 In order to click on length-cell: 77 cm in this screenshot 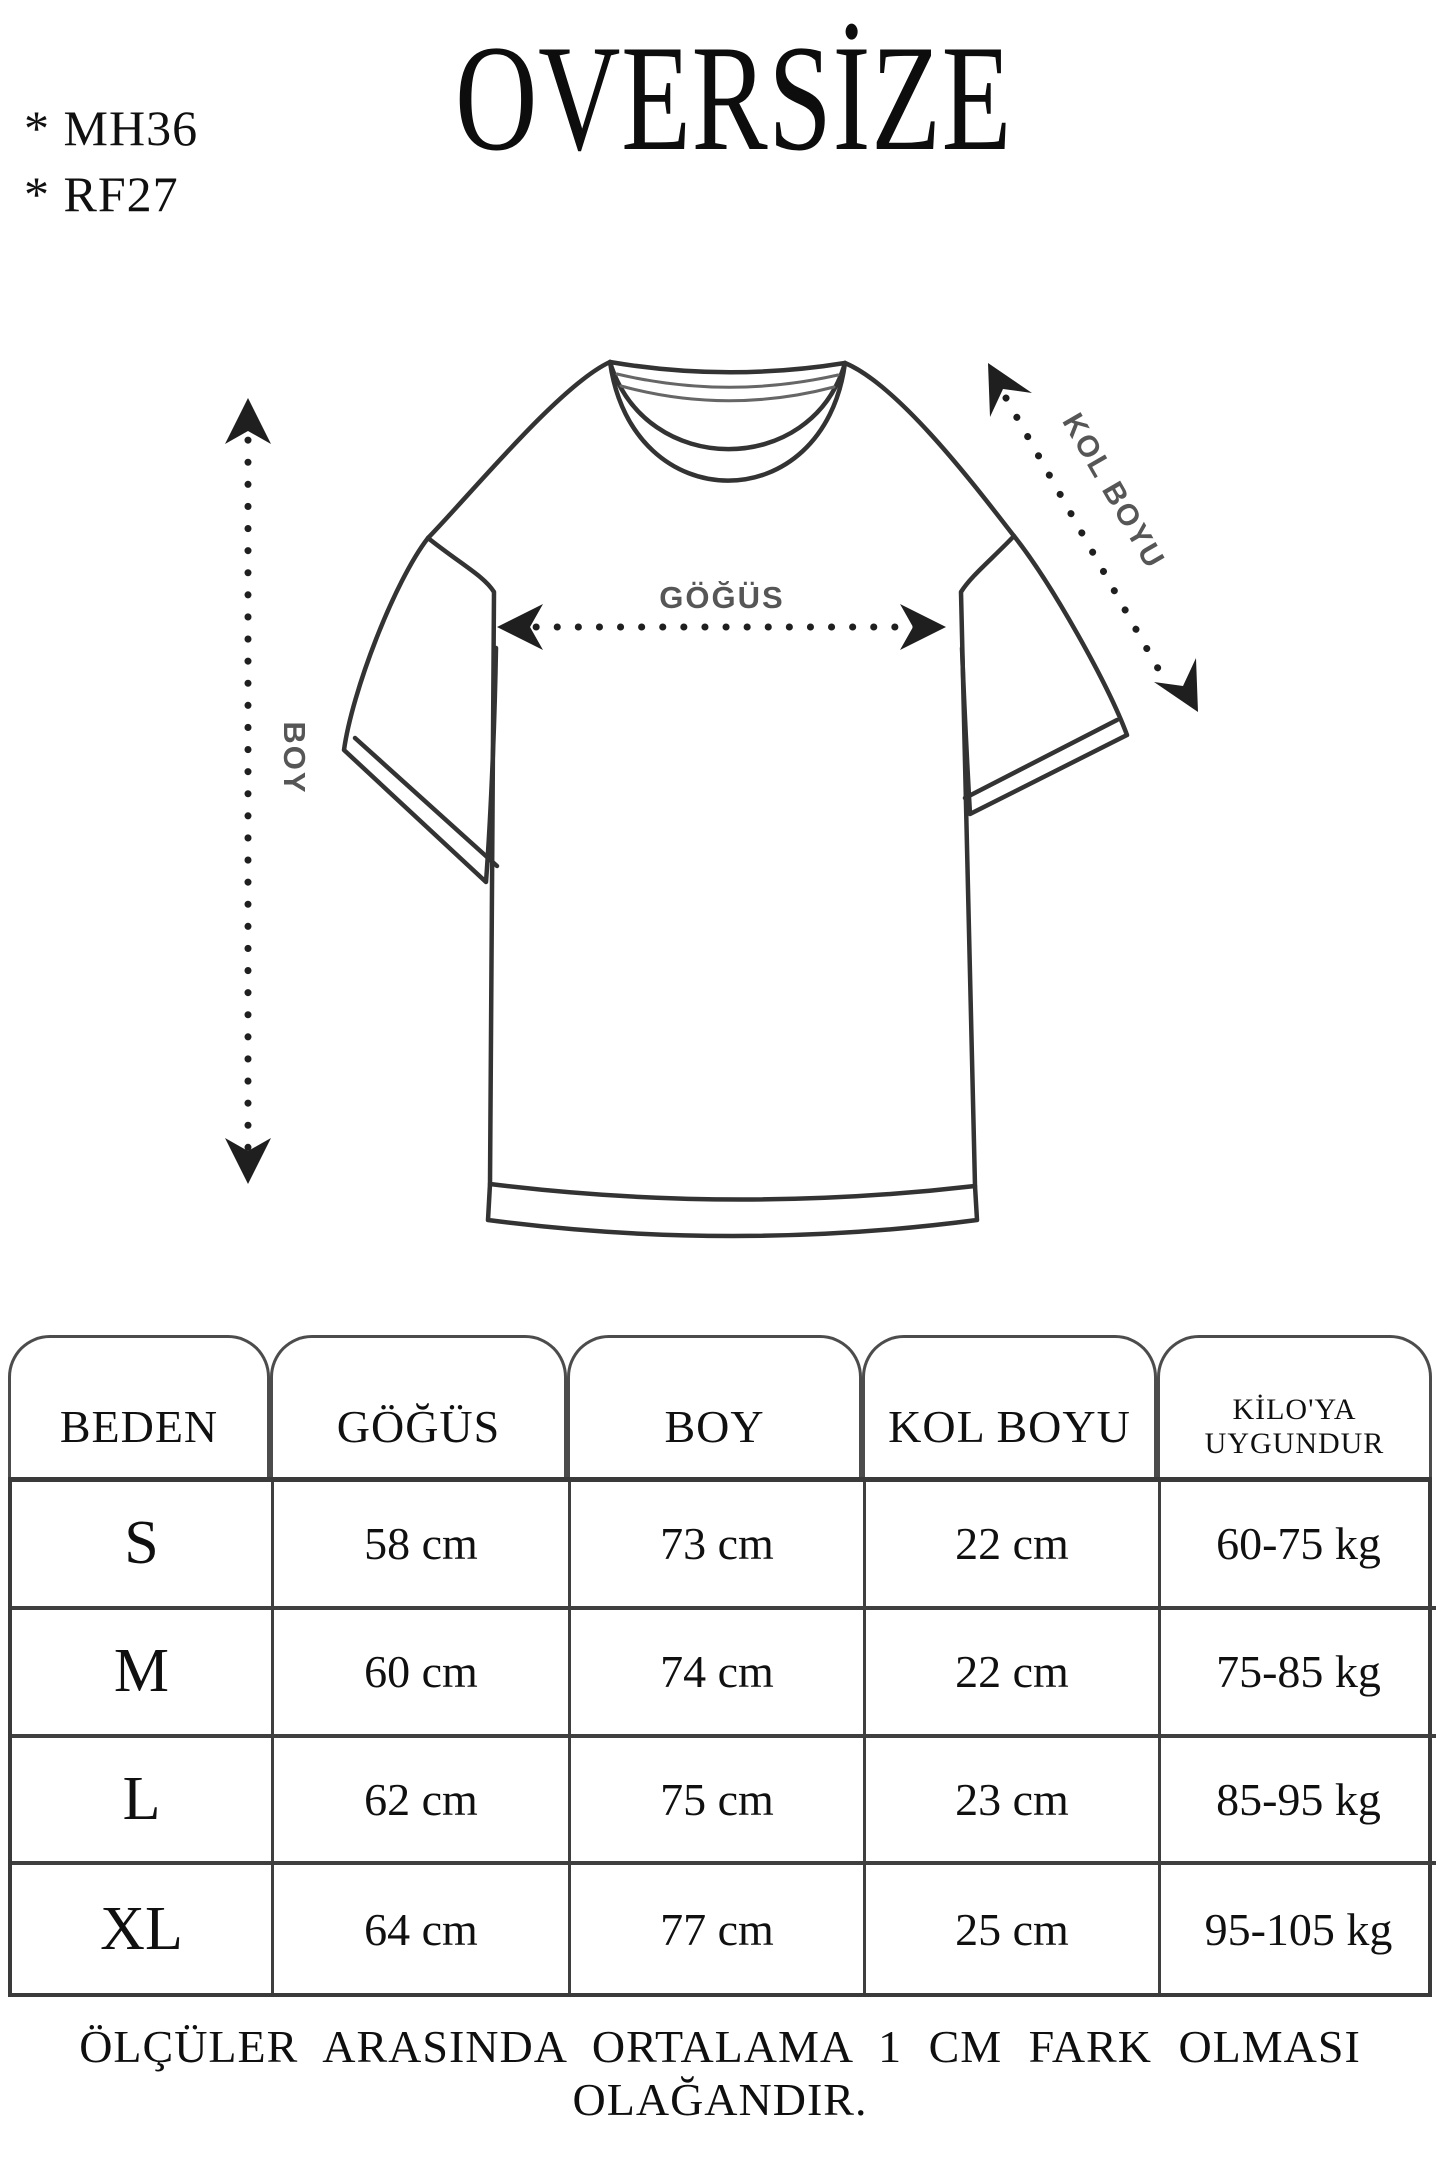, I will do `click(718, 1929)`.